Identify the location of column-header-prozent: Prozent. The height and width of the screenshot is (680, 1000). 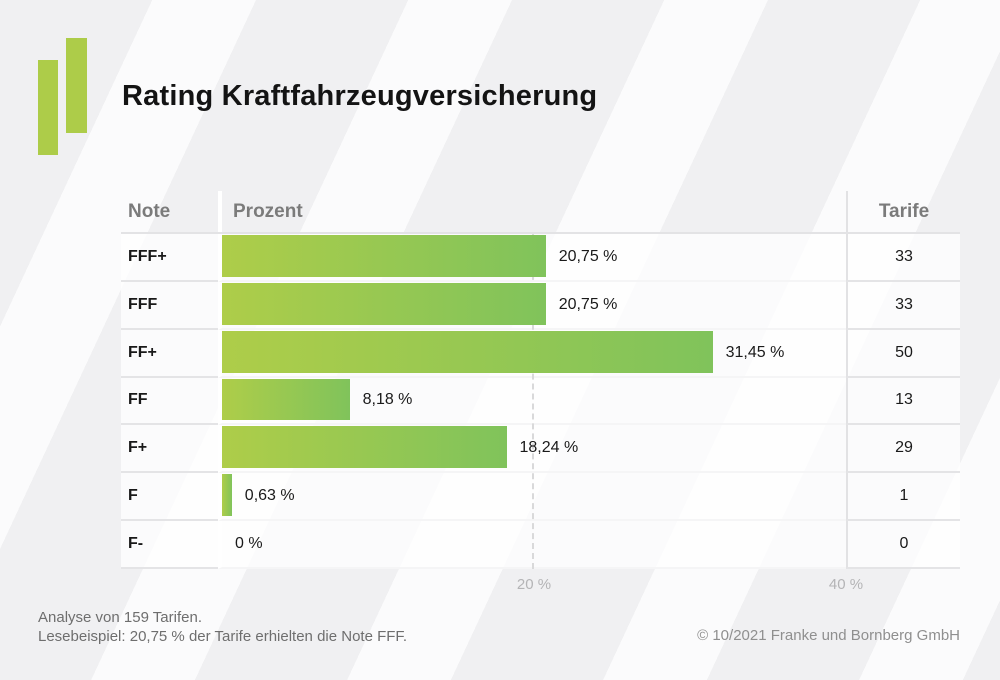
(532, 211).